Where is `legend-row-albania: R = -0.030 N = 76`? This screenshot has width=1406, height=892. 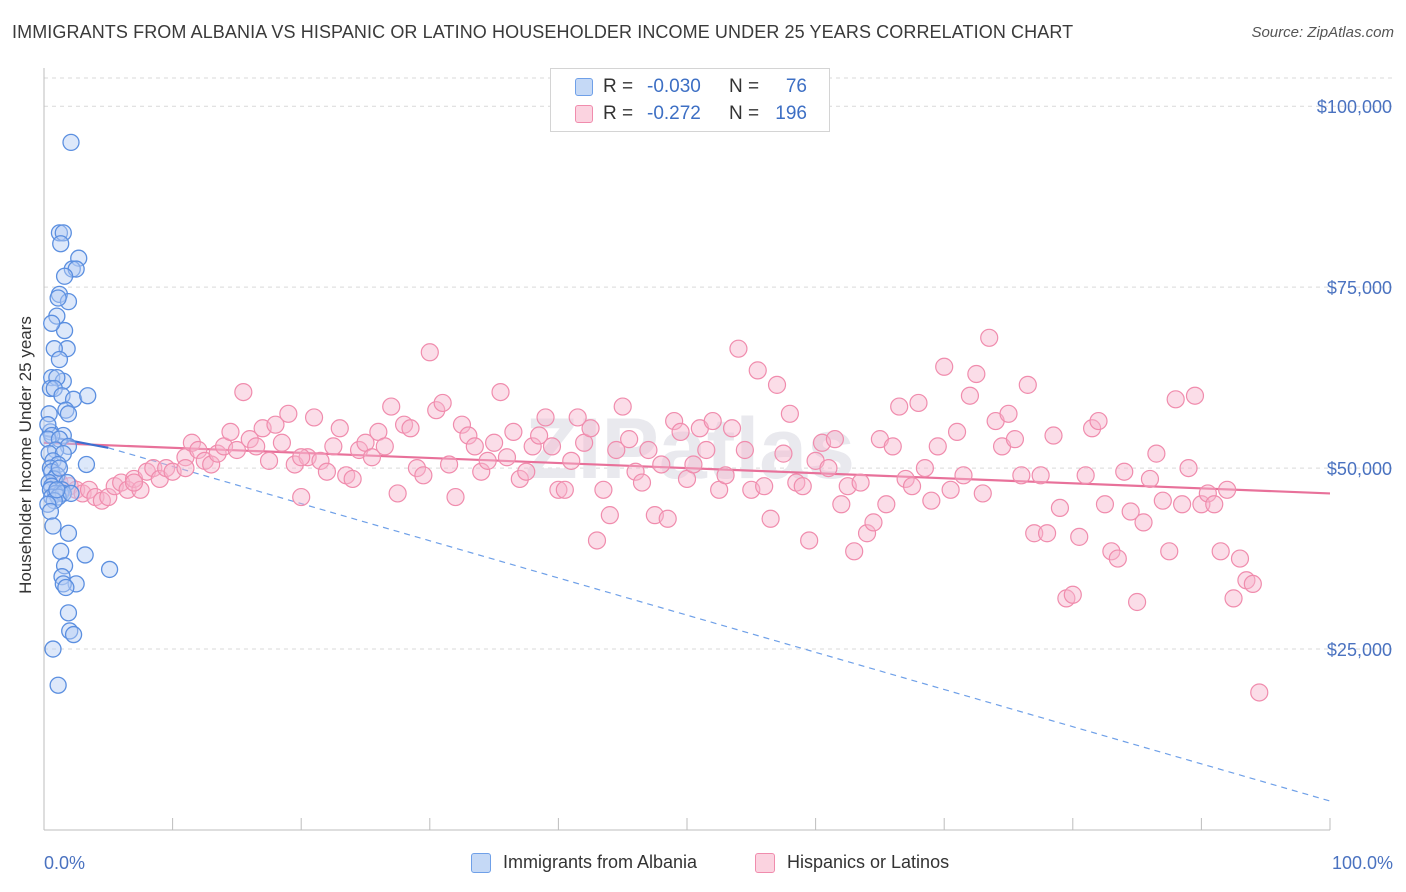
legend-row-albania: R = -0.030 N = 76 is located at coordinates (691, 87).